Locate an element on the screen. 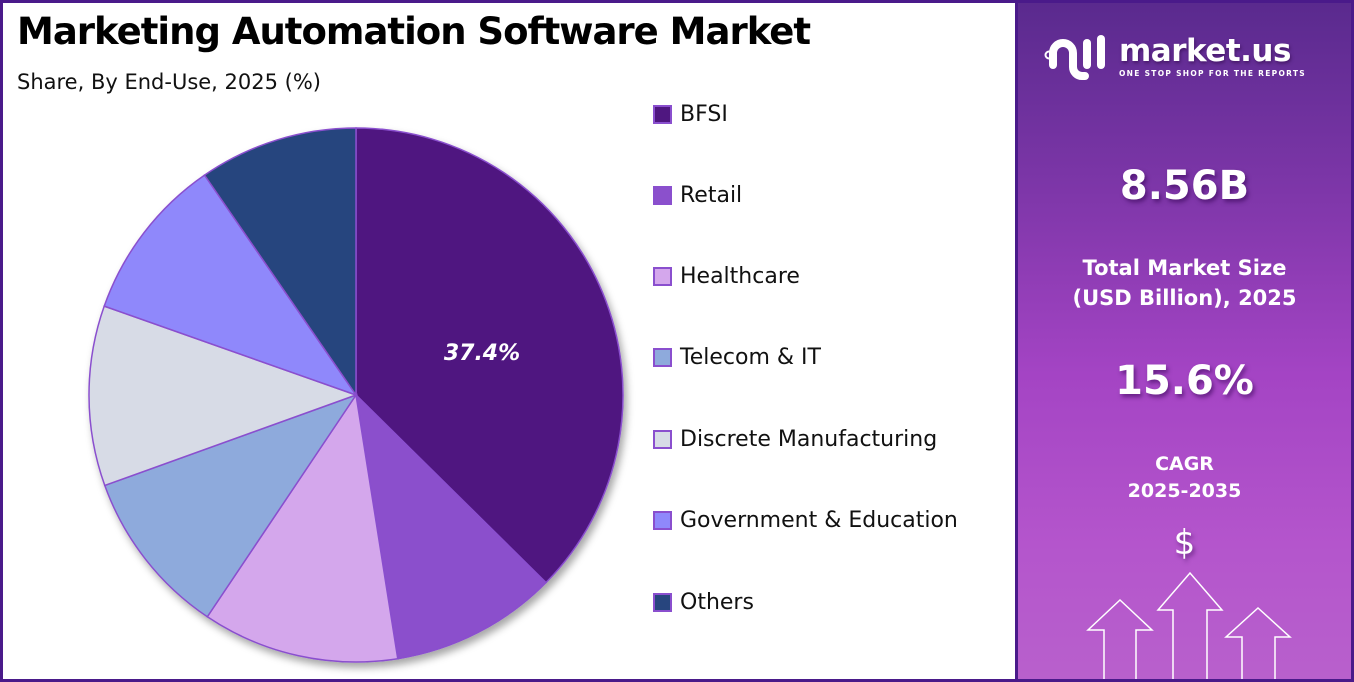 The width and height of the screenshot is (1354, 682). pie-slice-bfsi is located at coordinates (489, 355).